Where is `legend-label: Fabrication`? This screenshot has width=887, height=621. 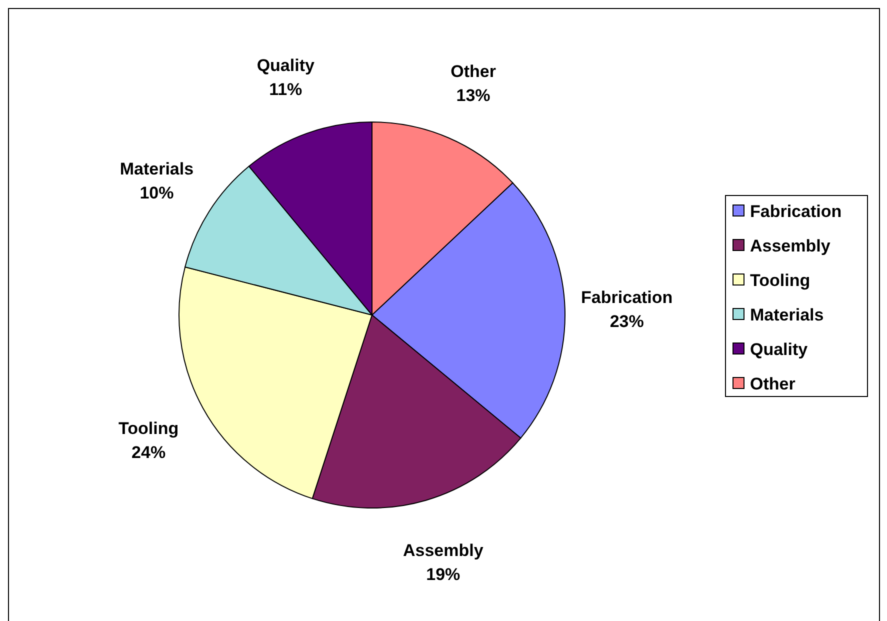 legend-label: Fabrication is located at coordinates (796, 211).